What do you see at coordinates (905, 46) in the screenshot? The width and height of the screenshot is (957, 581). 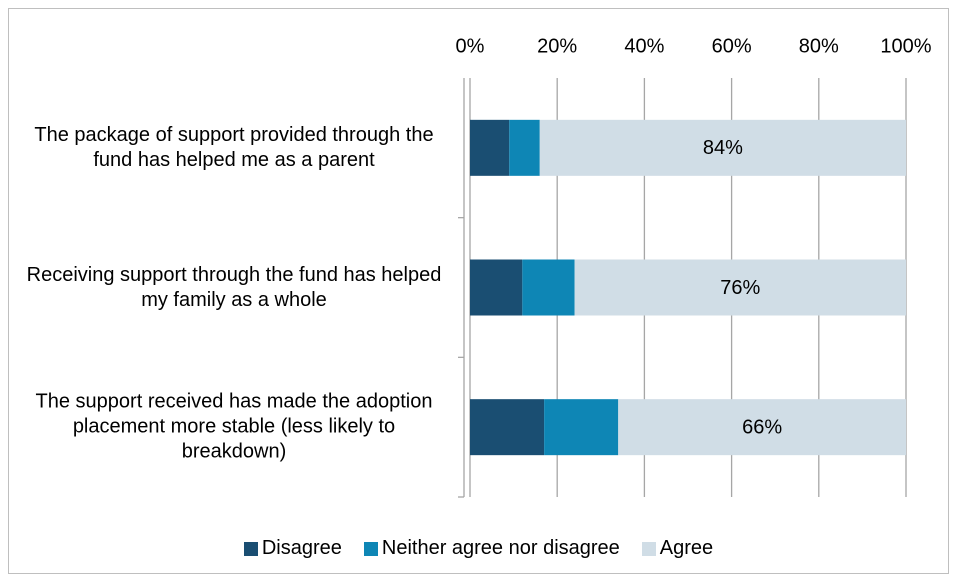 I see `x-tick-label: 100%` at bounding box center [905, 46].